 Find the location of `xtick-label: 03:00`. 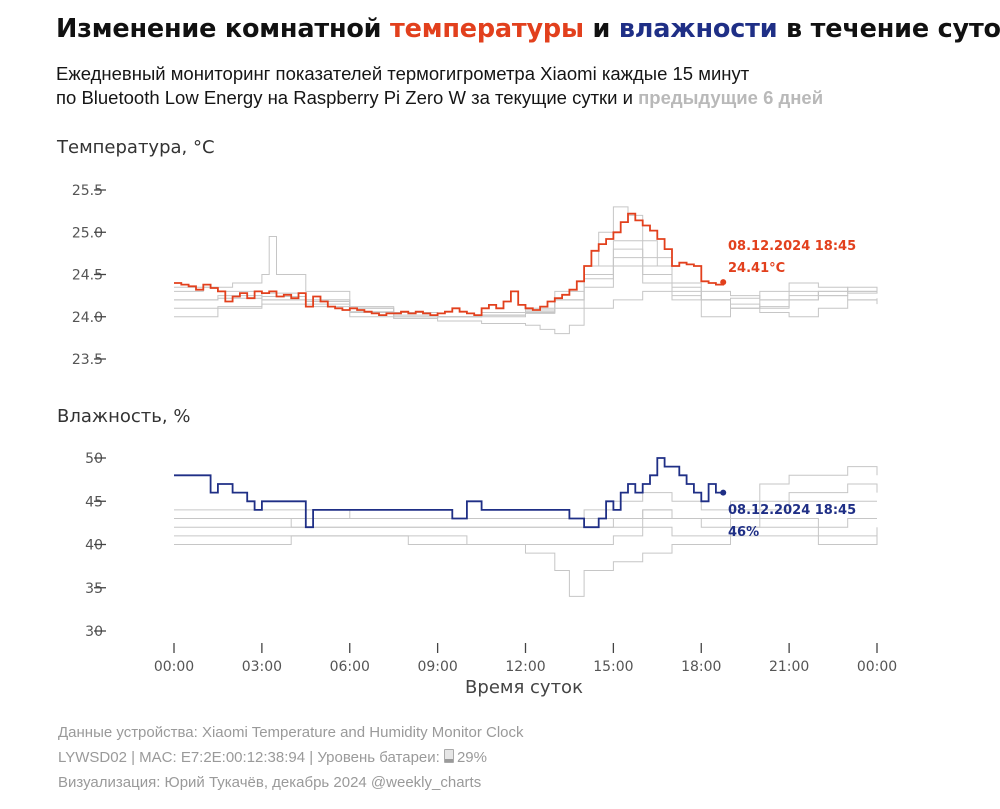

xtick-label: 03:00 is located at coordinates (262, 667).